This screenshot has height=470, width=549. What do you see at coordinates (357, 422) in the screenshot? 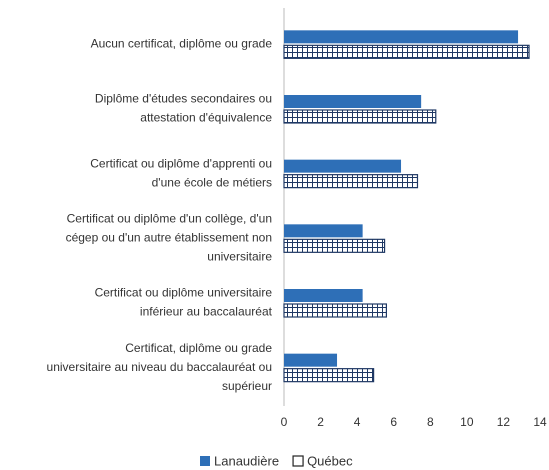
I see `x-tick-label: 4` at bounding box center [357, 422].